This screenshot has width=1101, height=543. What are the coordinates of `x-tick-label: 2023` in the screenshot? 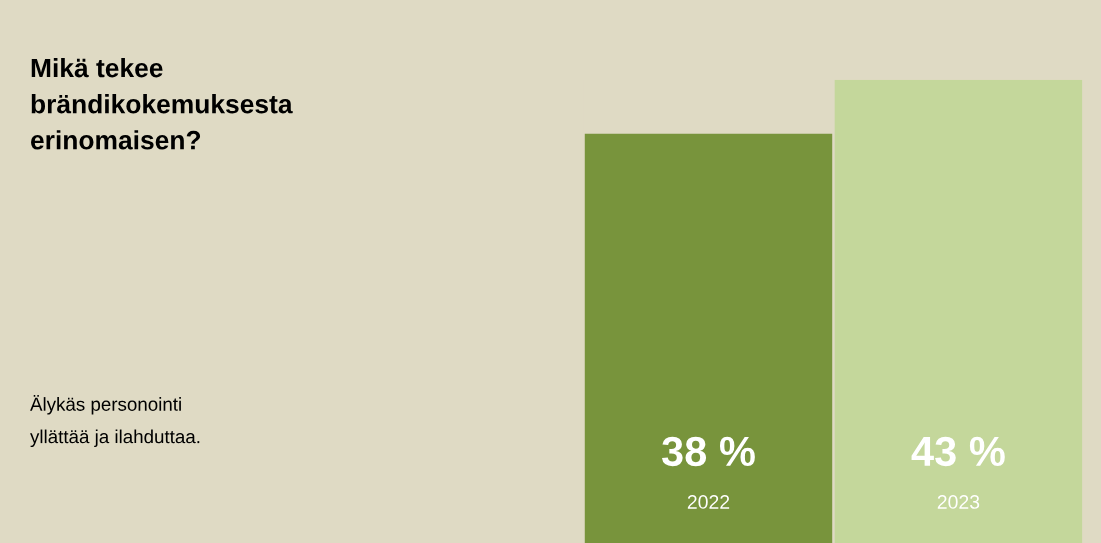 It's located at (958, 502).